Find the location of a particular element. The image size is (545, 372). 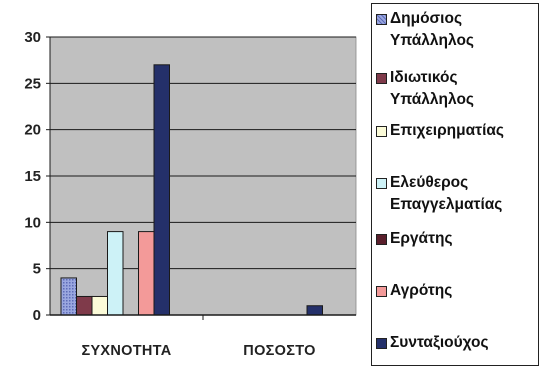

y-tick-label: 5 is located at coordinates (37, 269).